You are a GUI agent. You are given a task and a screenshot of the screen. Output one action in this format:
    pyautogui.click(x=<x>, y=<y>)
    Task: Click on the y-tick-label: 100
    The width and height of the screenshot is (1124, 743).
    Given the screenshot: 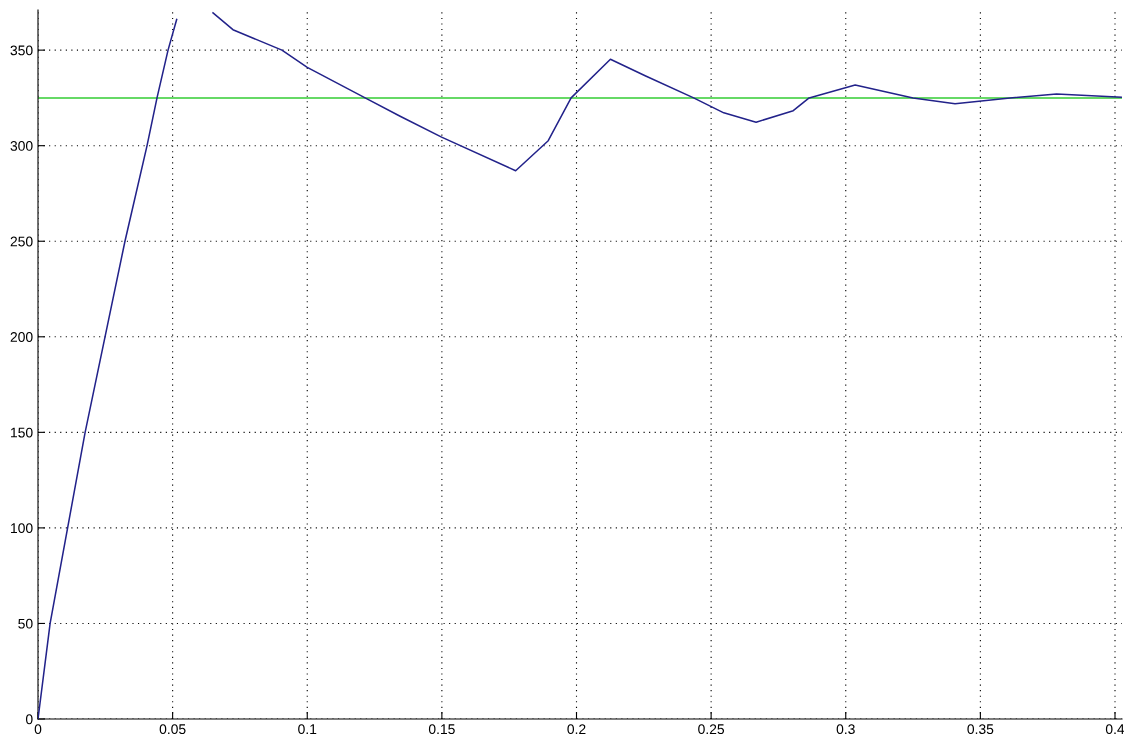 What is the action you would take?
    pyautogui.click(x=22, y=528)
    